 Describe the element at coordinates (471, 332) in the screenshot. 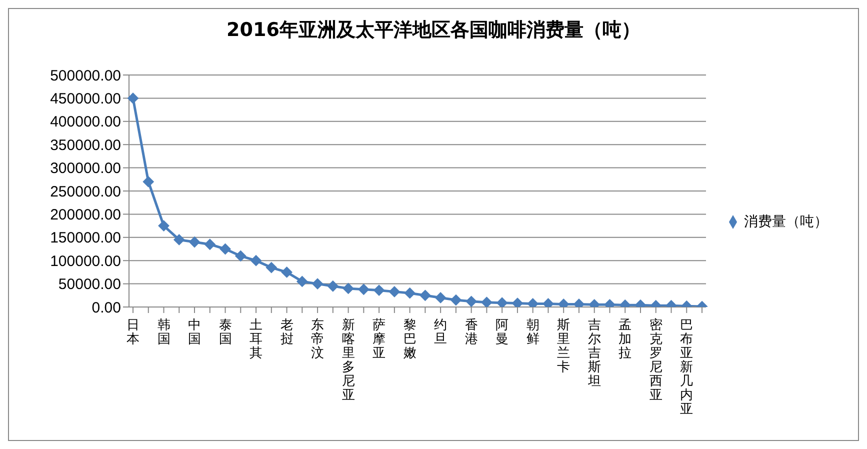

I see `x-tick-label: 香港` at that location.